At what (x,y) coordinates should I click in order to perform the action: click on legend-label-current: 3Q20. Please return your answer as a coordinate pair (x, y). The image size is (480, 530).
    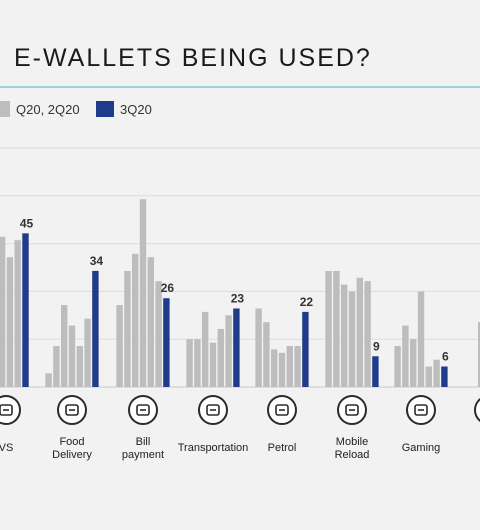
    Looking at the image, I should click on (136, 109).